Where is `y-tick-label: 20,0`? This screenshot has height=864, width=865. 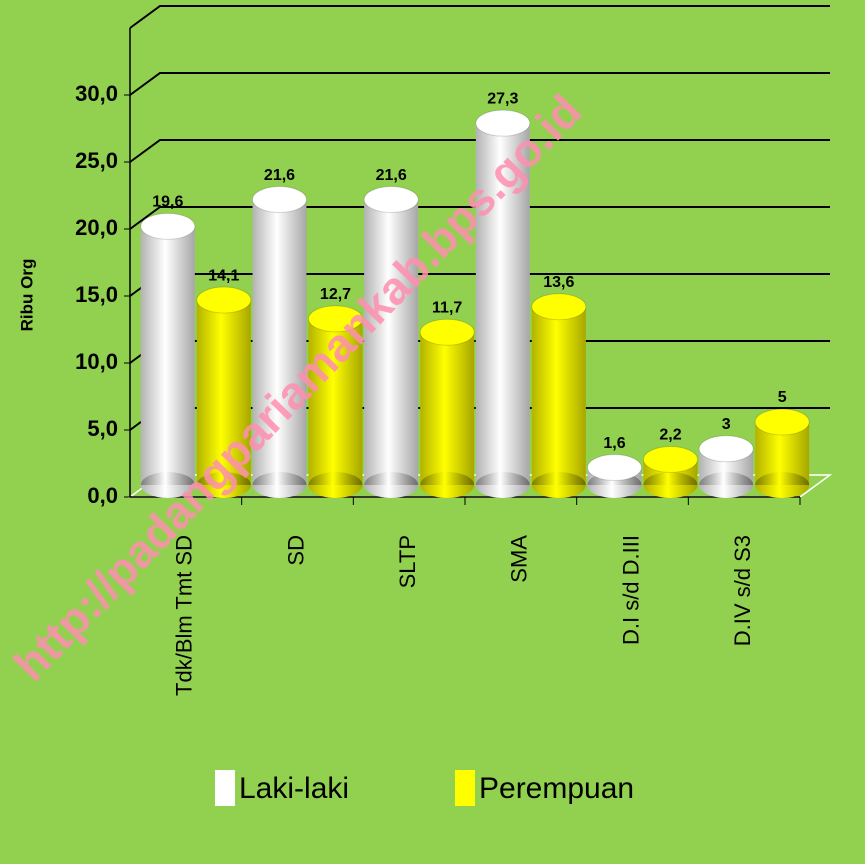 y-tick-label: 20,0 is located at coordinates (96, 227).